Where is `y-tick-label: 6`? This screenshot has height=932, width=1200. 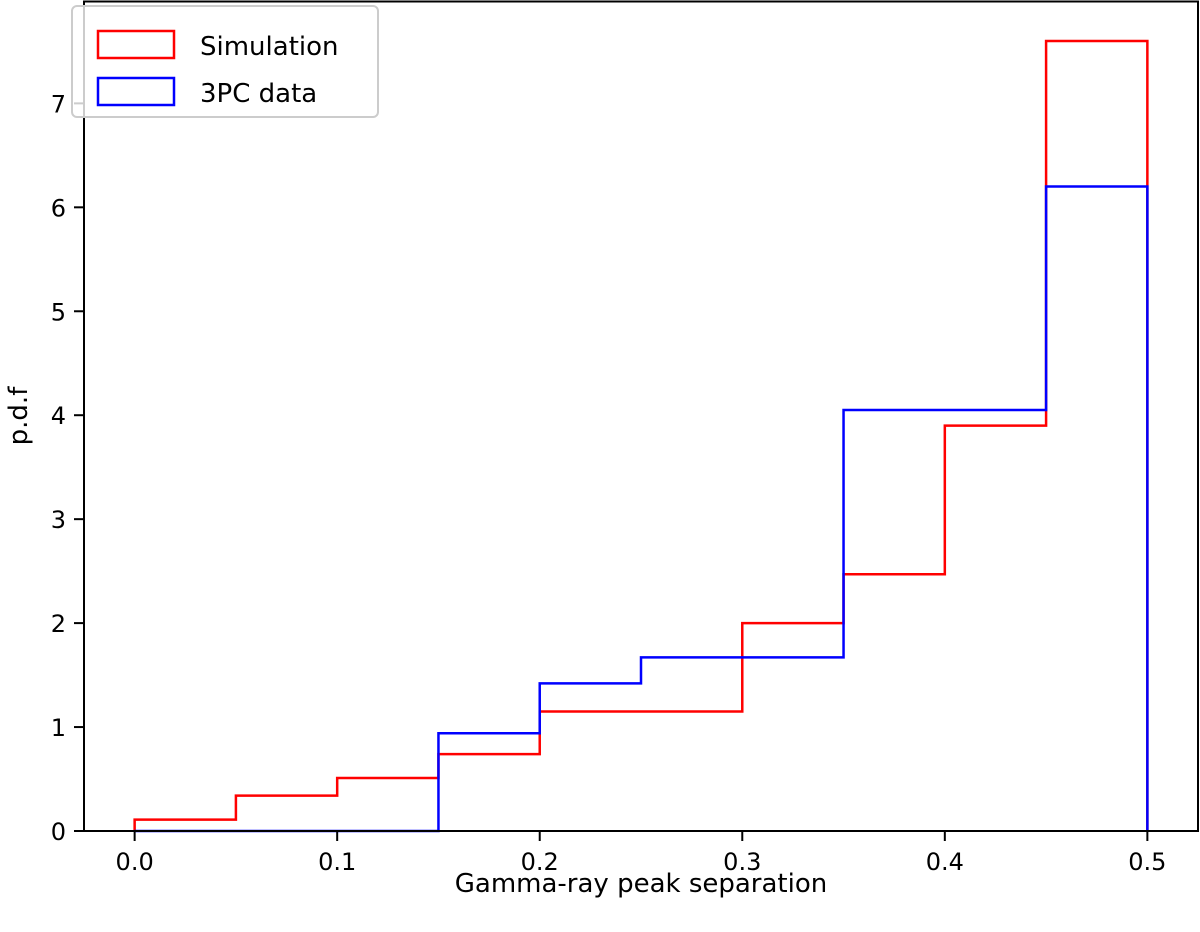
y-tick-label: 6 is located at coordinates (58, 208).